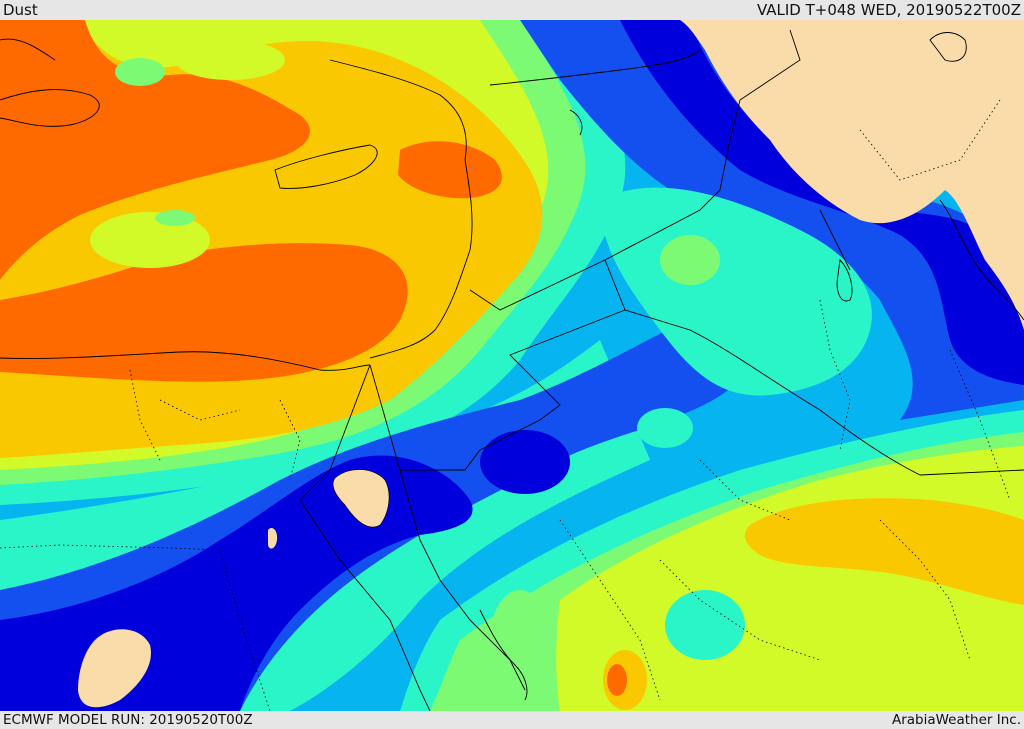  I want to click on dust-level-turquoise-ne, so click(736, 291).